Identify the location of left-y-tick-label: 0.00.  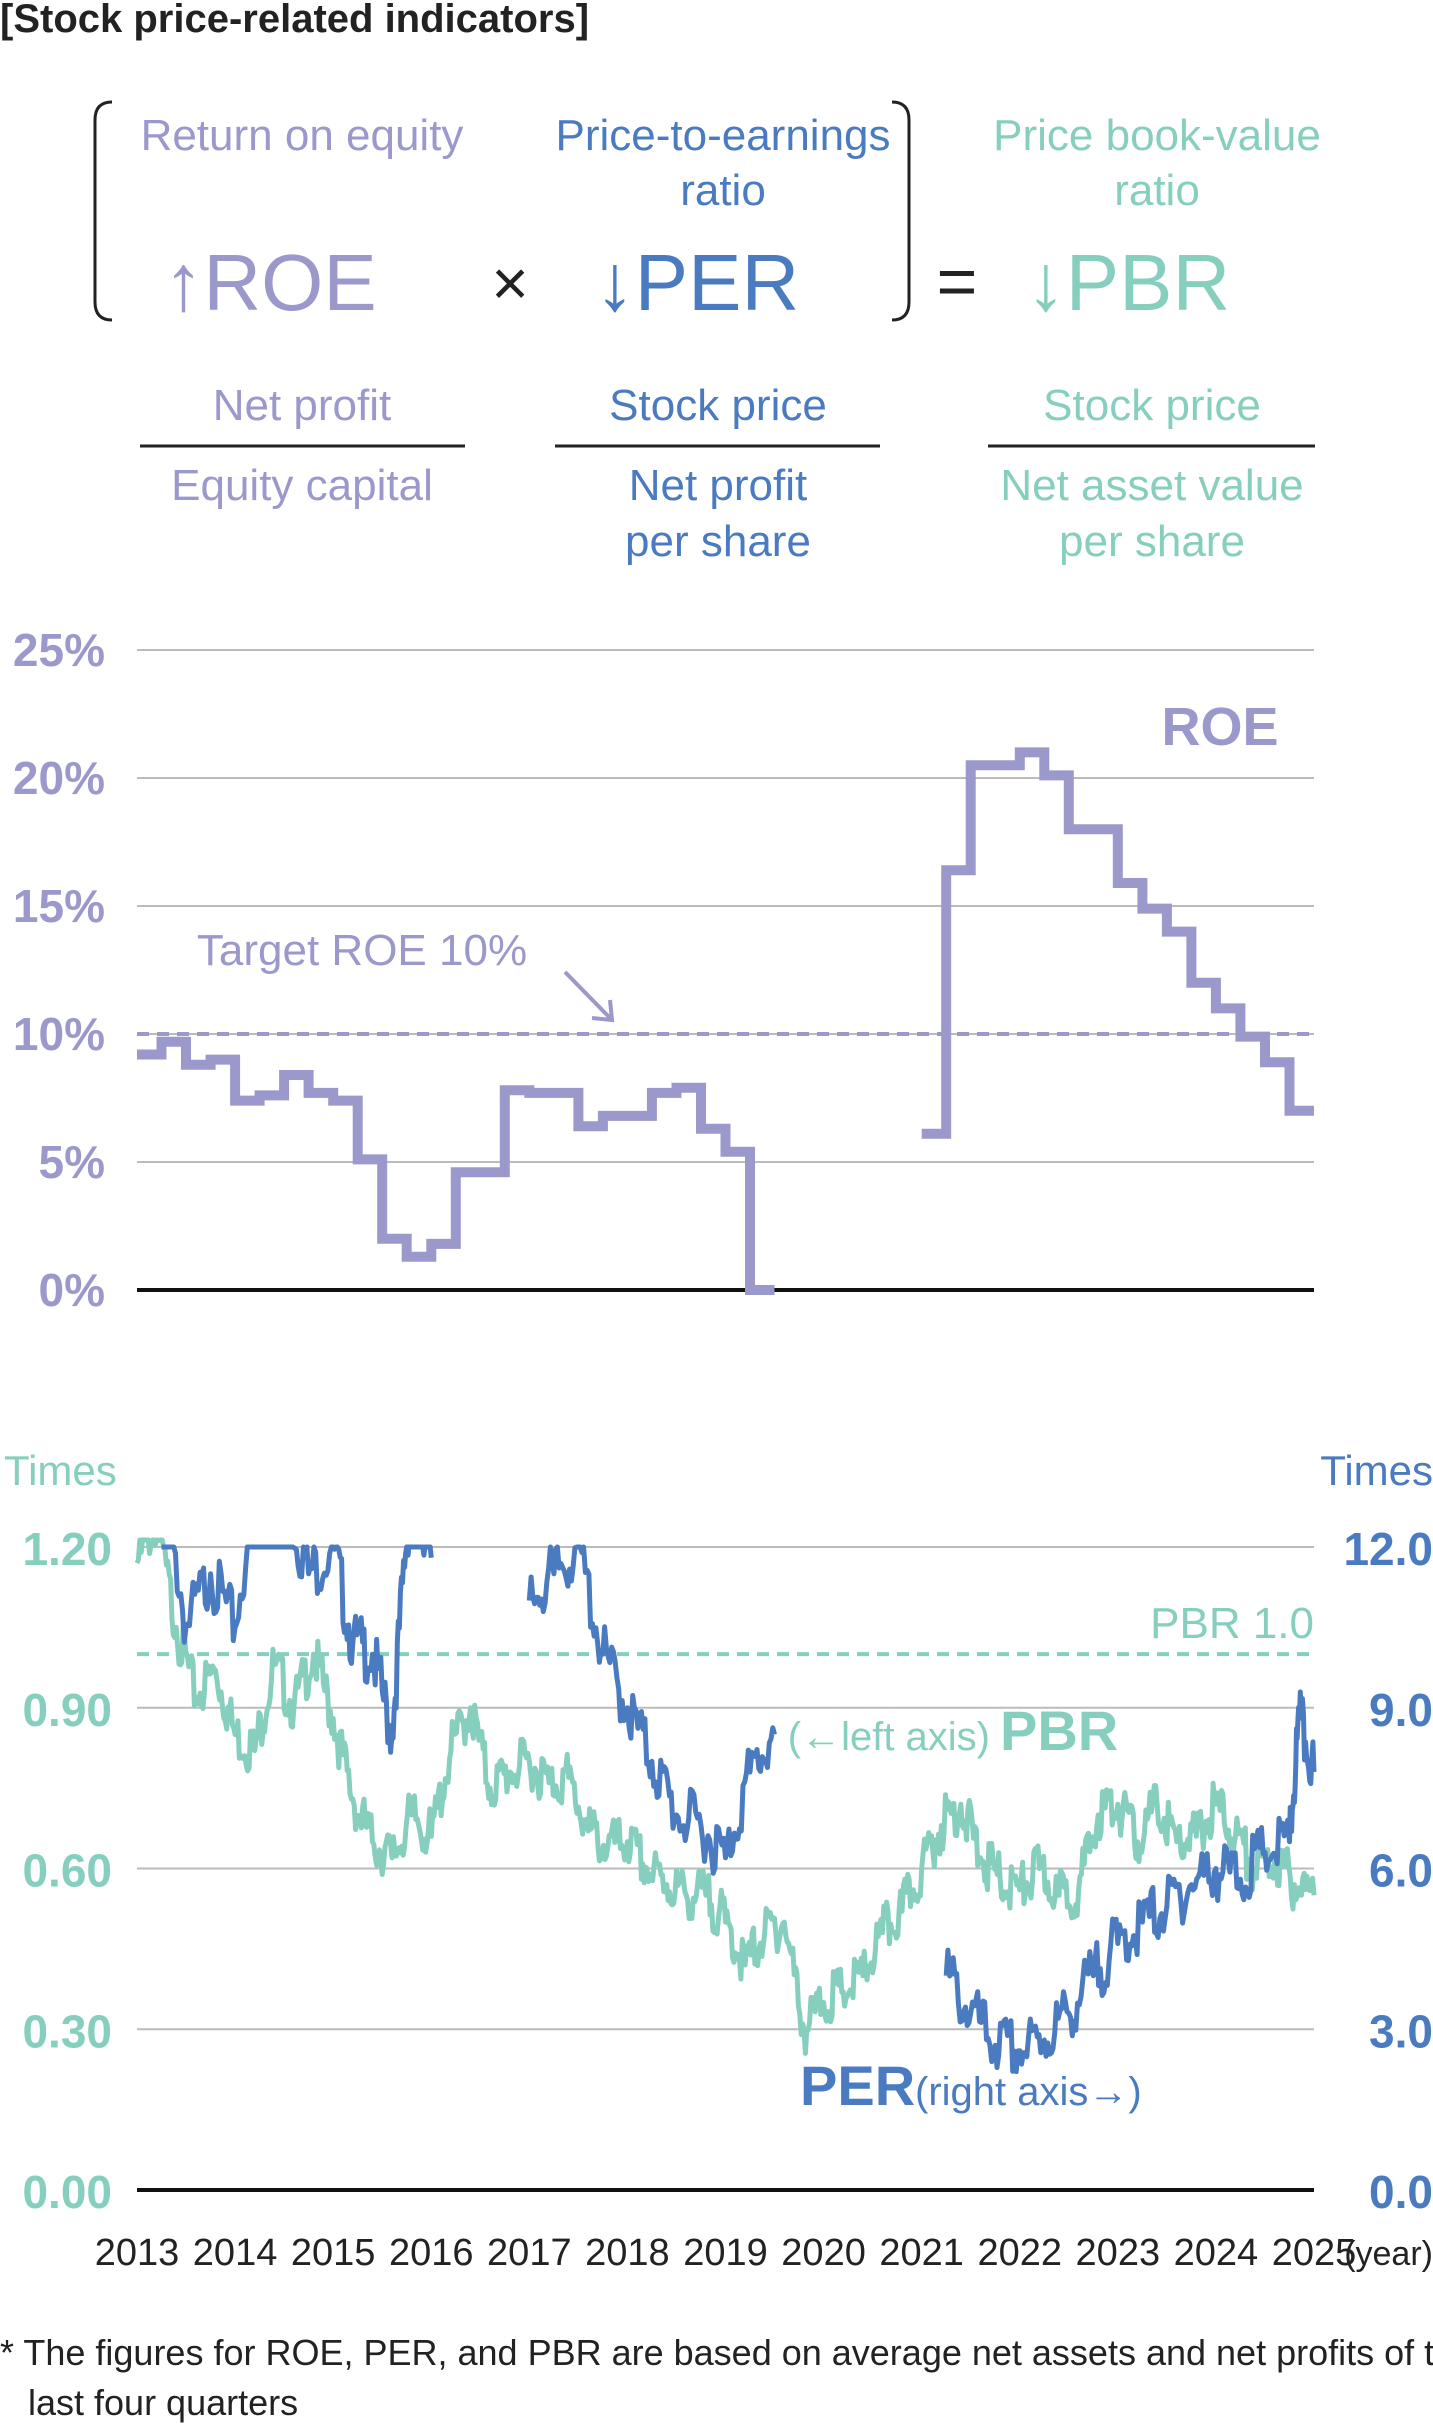
(67, 2192).